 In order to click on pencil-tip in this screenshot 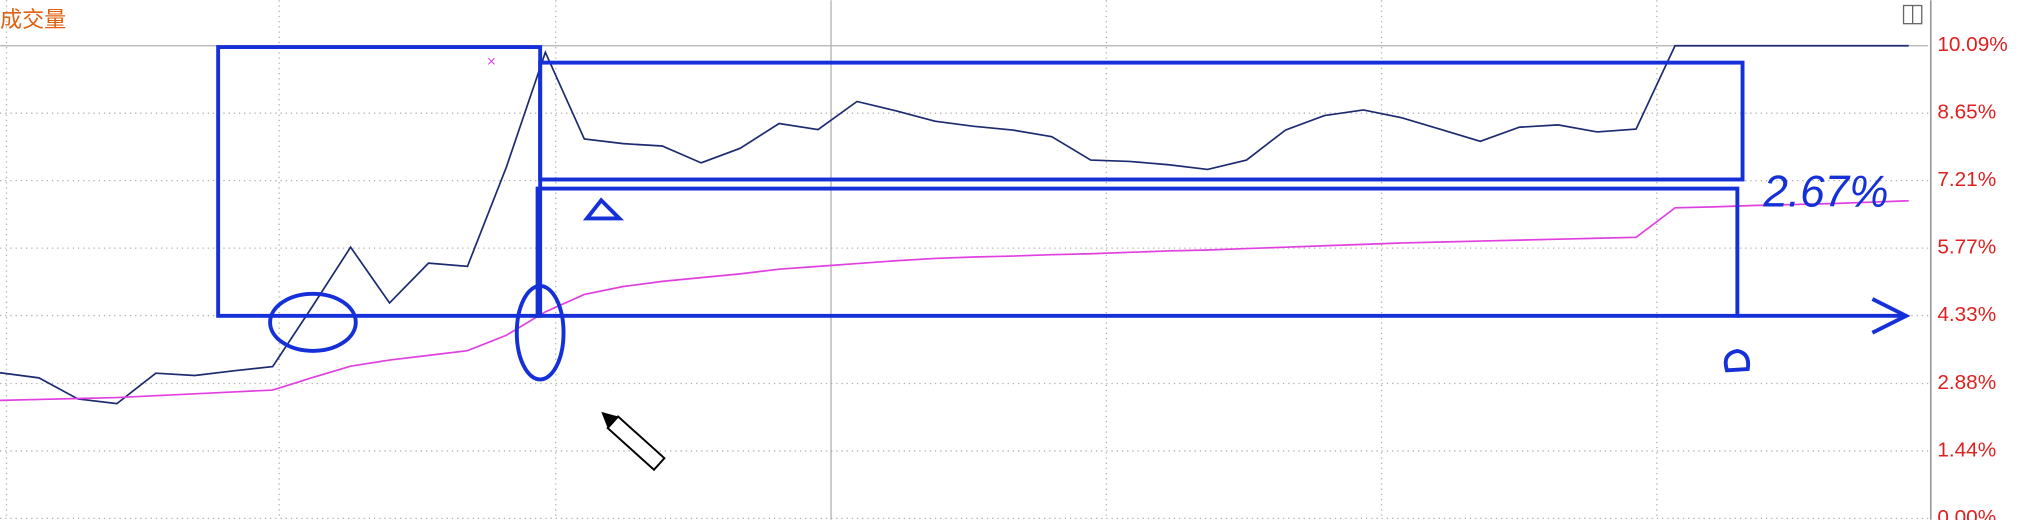, I will do `click(610, 420)`.